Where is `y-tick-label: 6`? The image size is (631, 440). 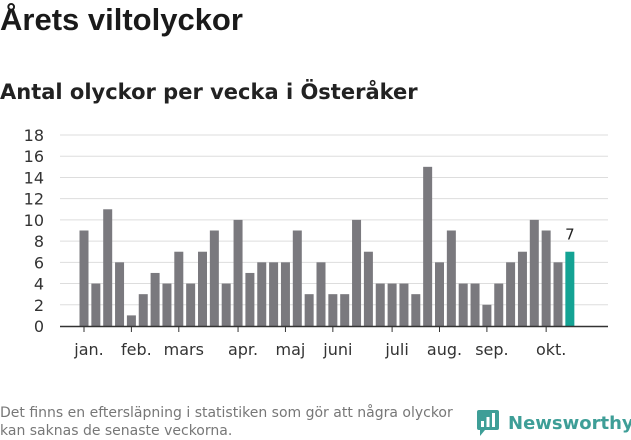 y-tick-label: 6 is located at coordinates (39, 262).